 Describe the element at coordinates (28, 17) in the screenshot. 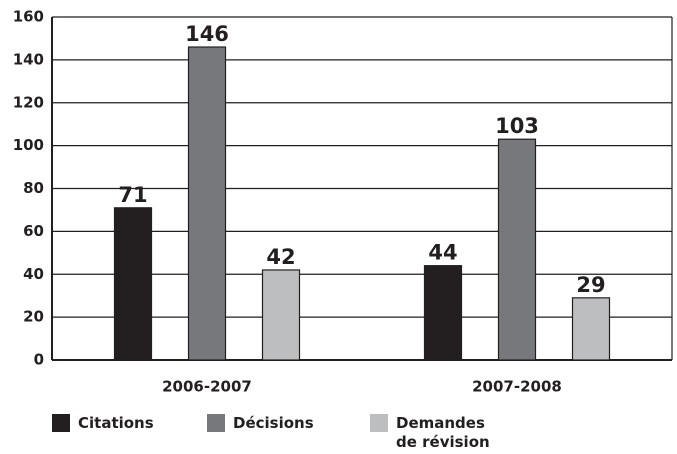

I see `y-tick-label: 160` at that location.